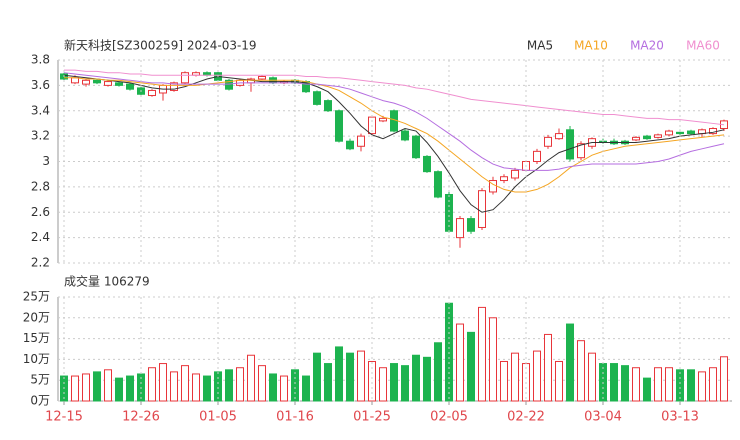  What do you see at coordinates (372, 417) in the screenshot?
I see `x-tick-label: 01-25` at bounding box center [372, 417].